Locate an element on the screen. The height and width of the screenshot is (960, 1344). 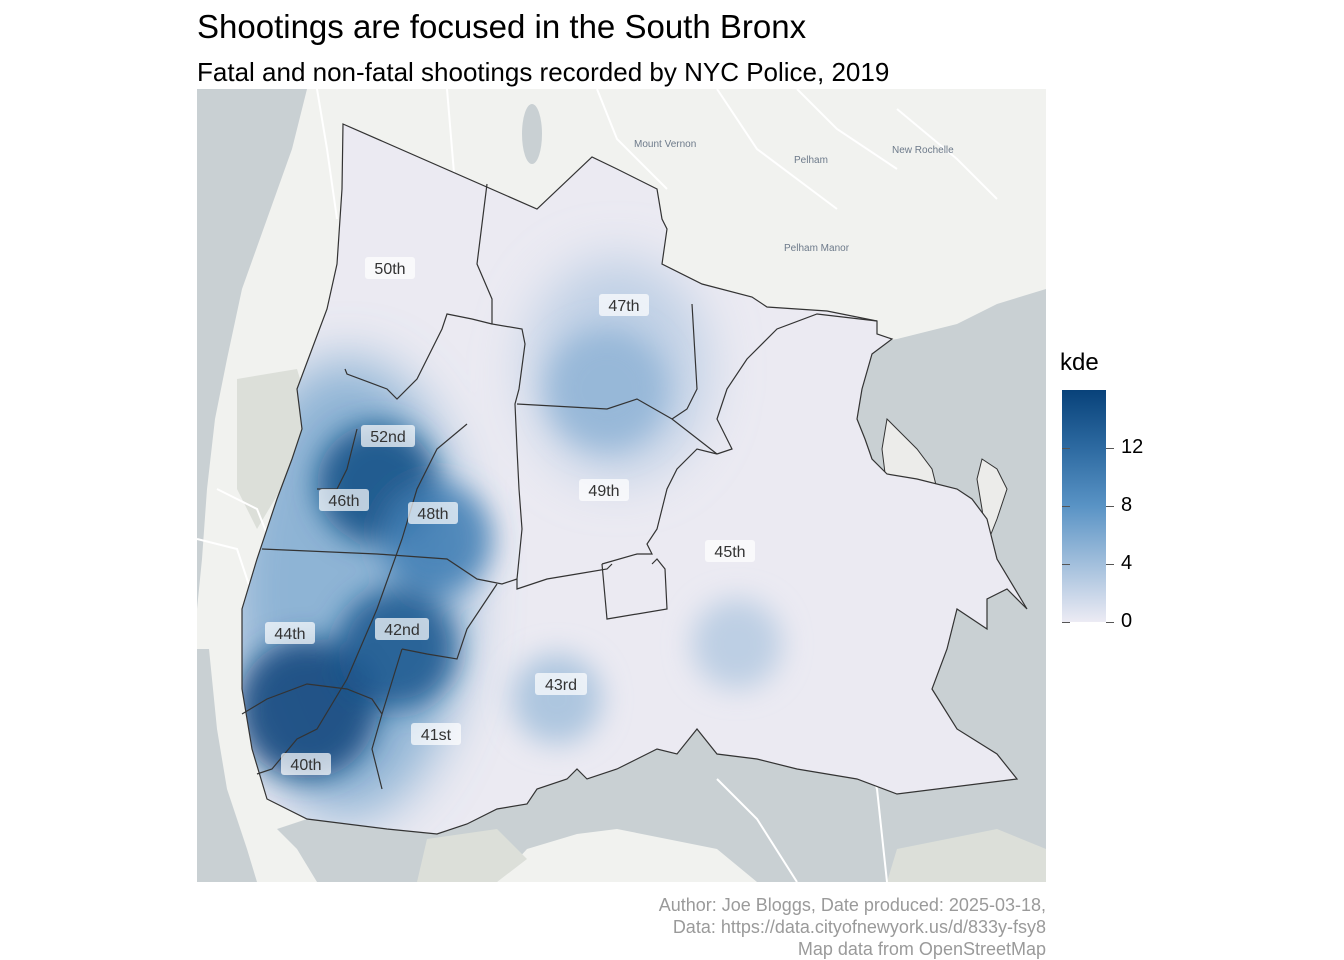
town-label: Mount Vernon is located at coordinates (665, 144).